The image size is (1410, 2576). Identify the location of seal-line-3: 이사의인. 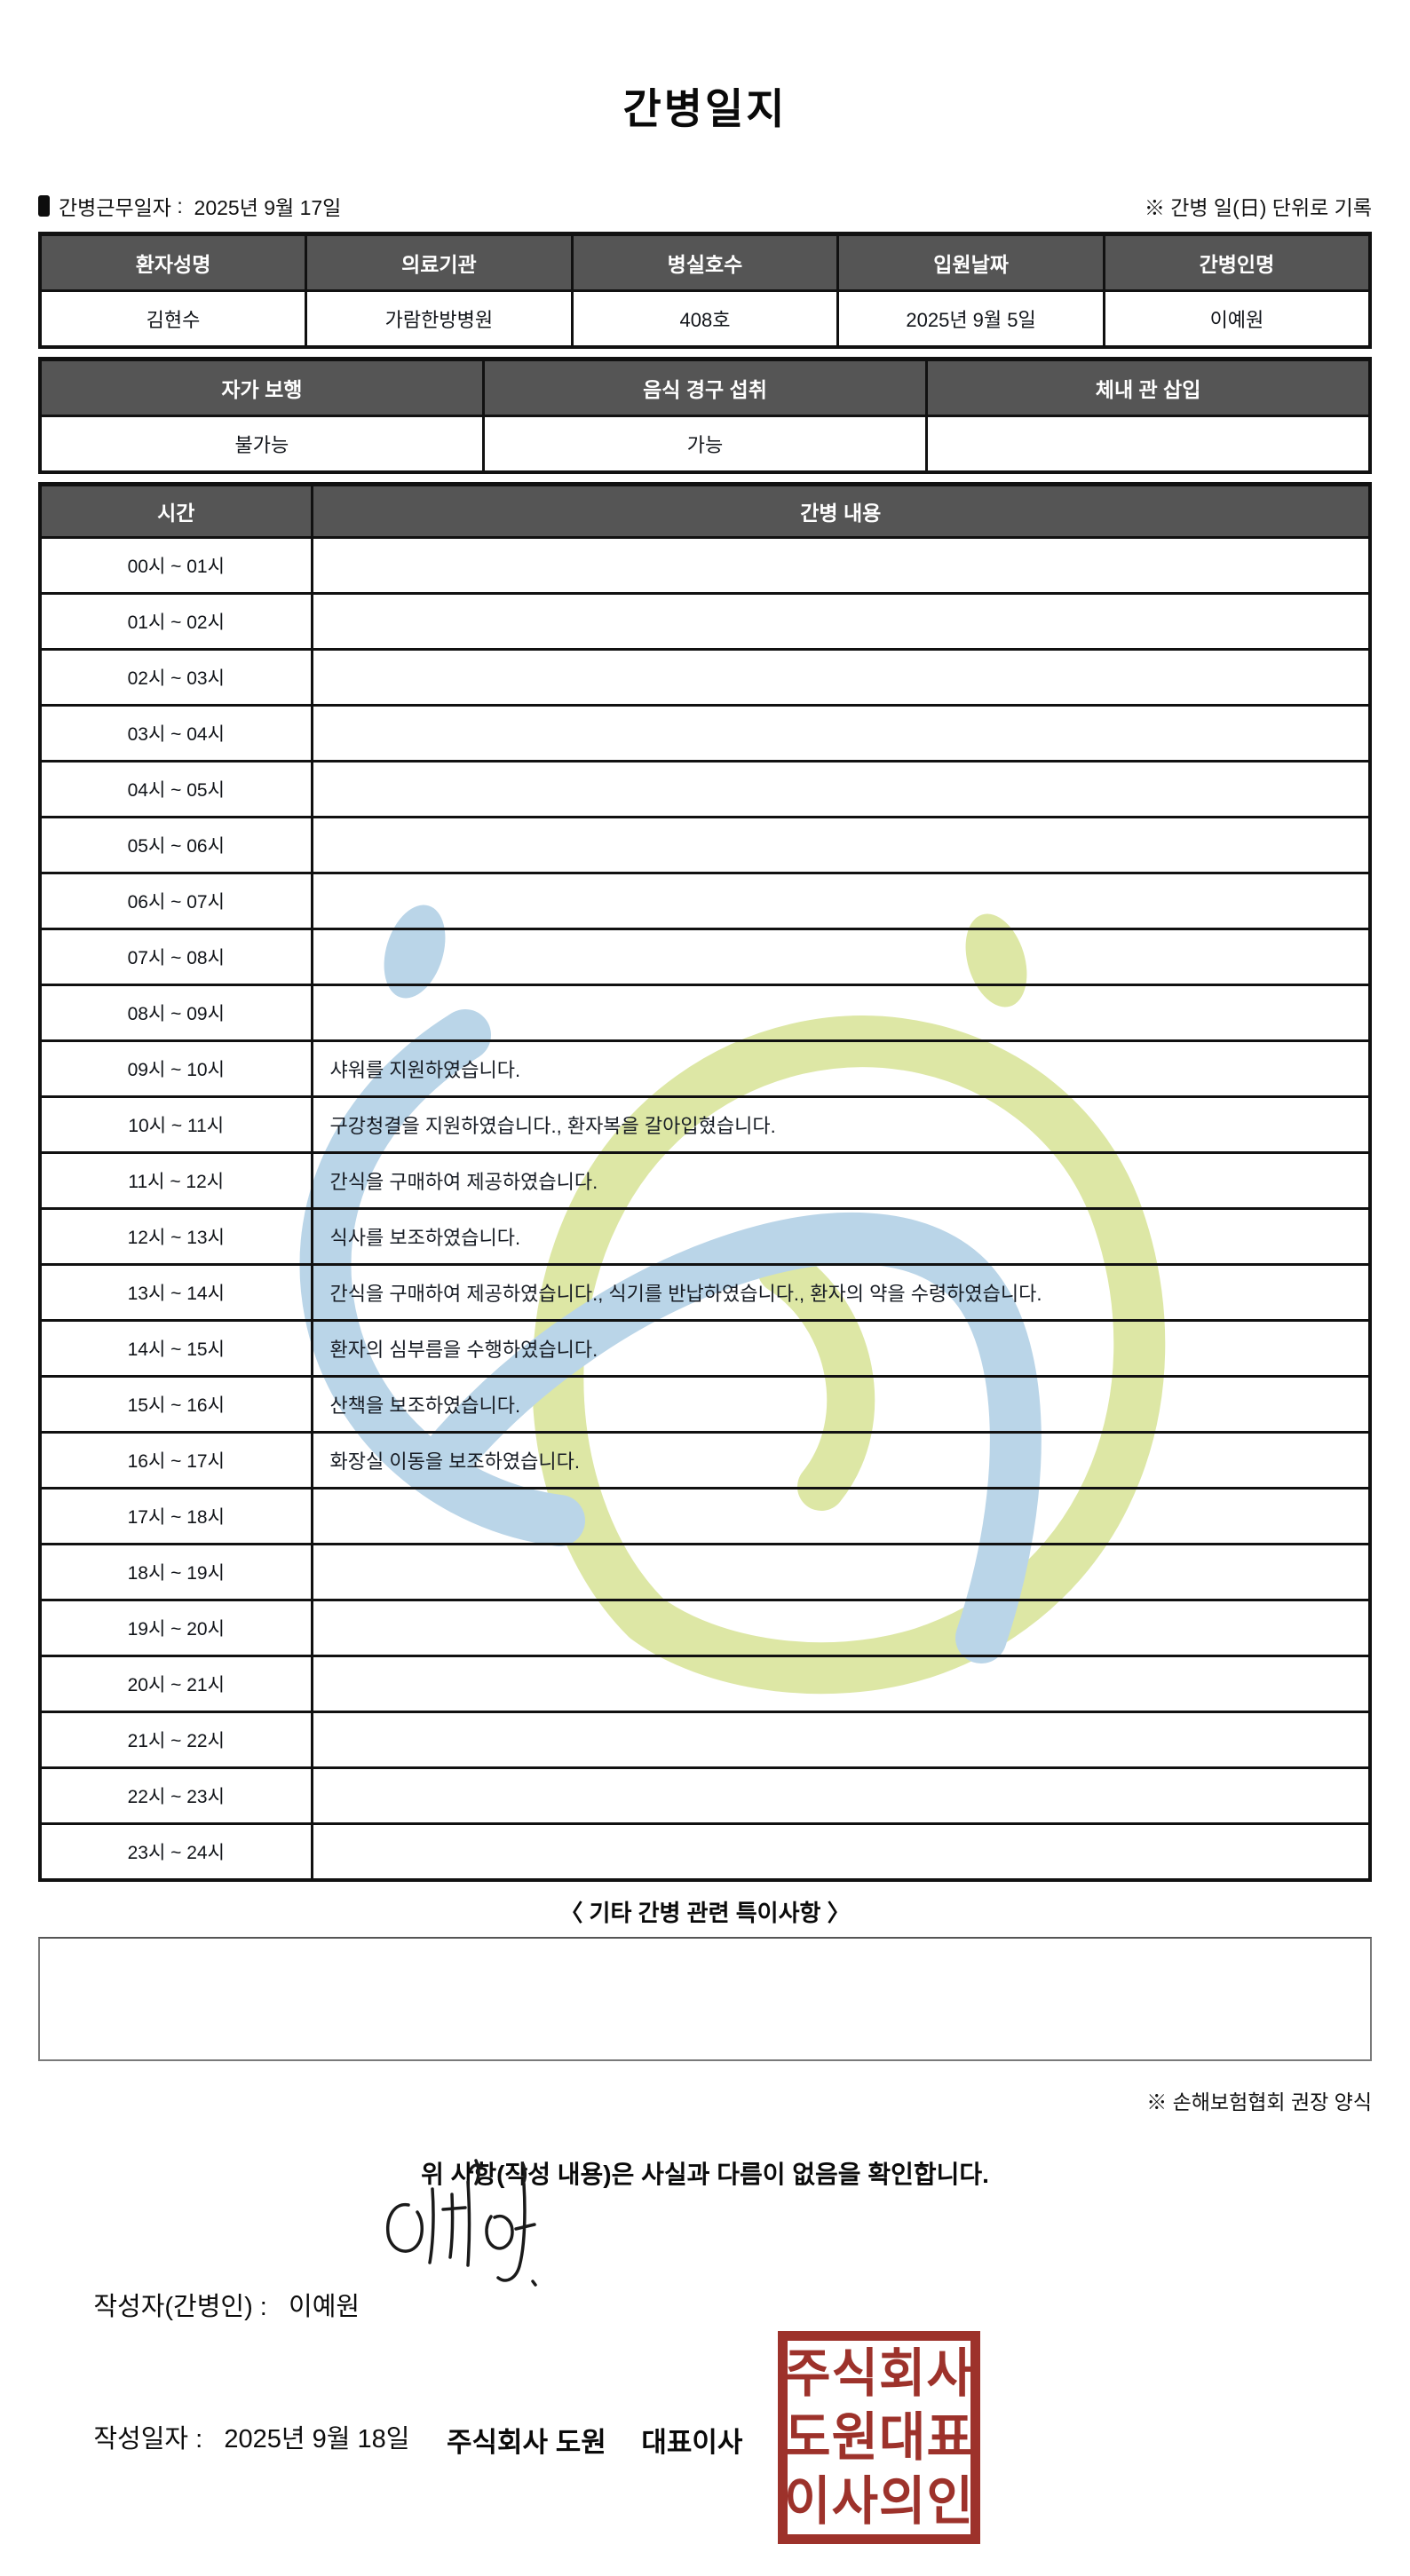
(879, 2501).